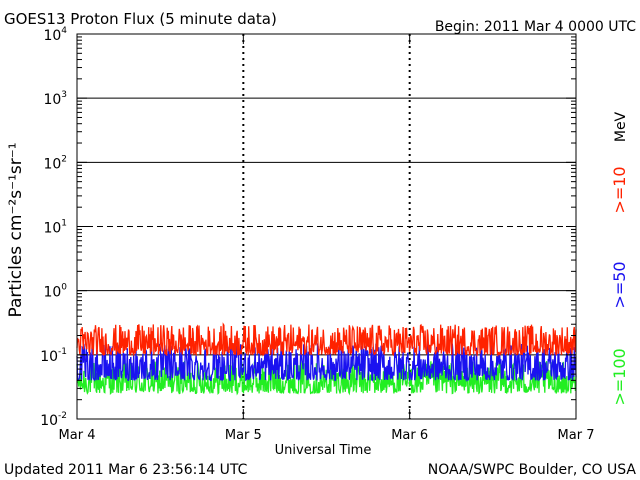  Describe the element at coordinates (55, 35) in the screenshot. I see `y-tick-label: 10⁴` at that location.